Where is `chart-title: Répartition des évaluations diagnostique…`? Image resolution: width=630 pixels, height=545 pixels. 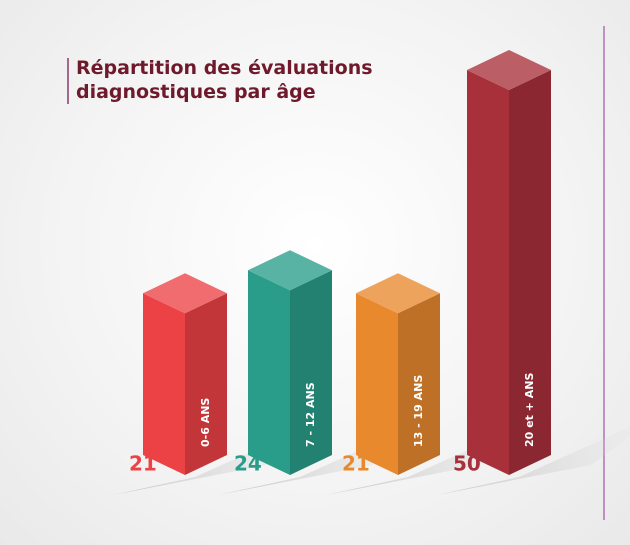 chart-title: Répartition des évaluations diagnostique… is located at coordinates (224, 80).